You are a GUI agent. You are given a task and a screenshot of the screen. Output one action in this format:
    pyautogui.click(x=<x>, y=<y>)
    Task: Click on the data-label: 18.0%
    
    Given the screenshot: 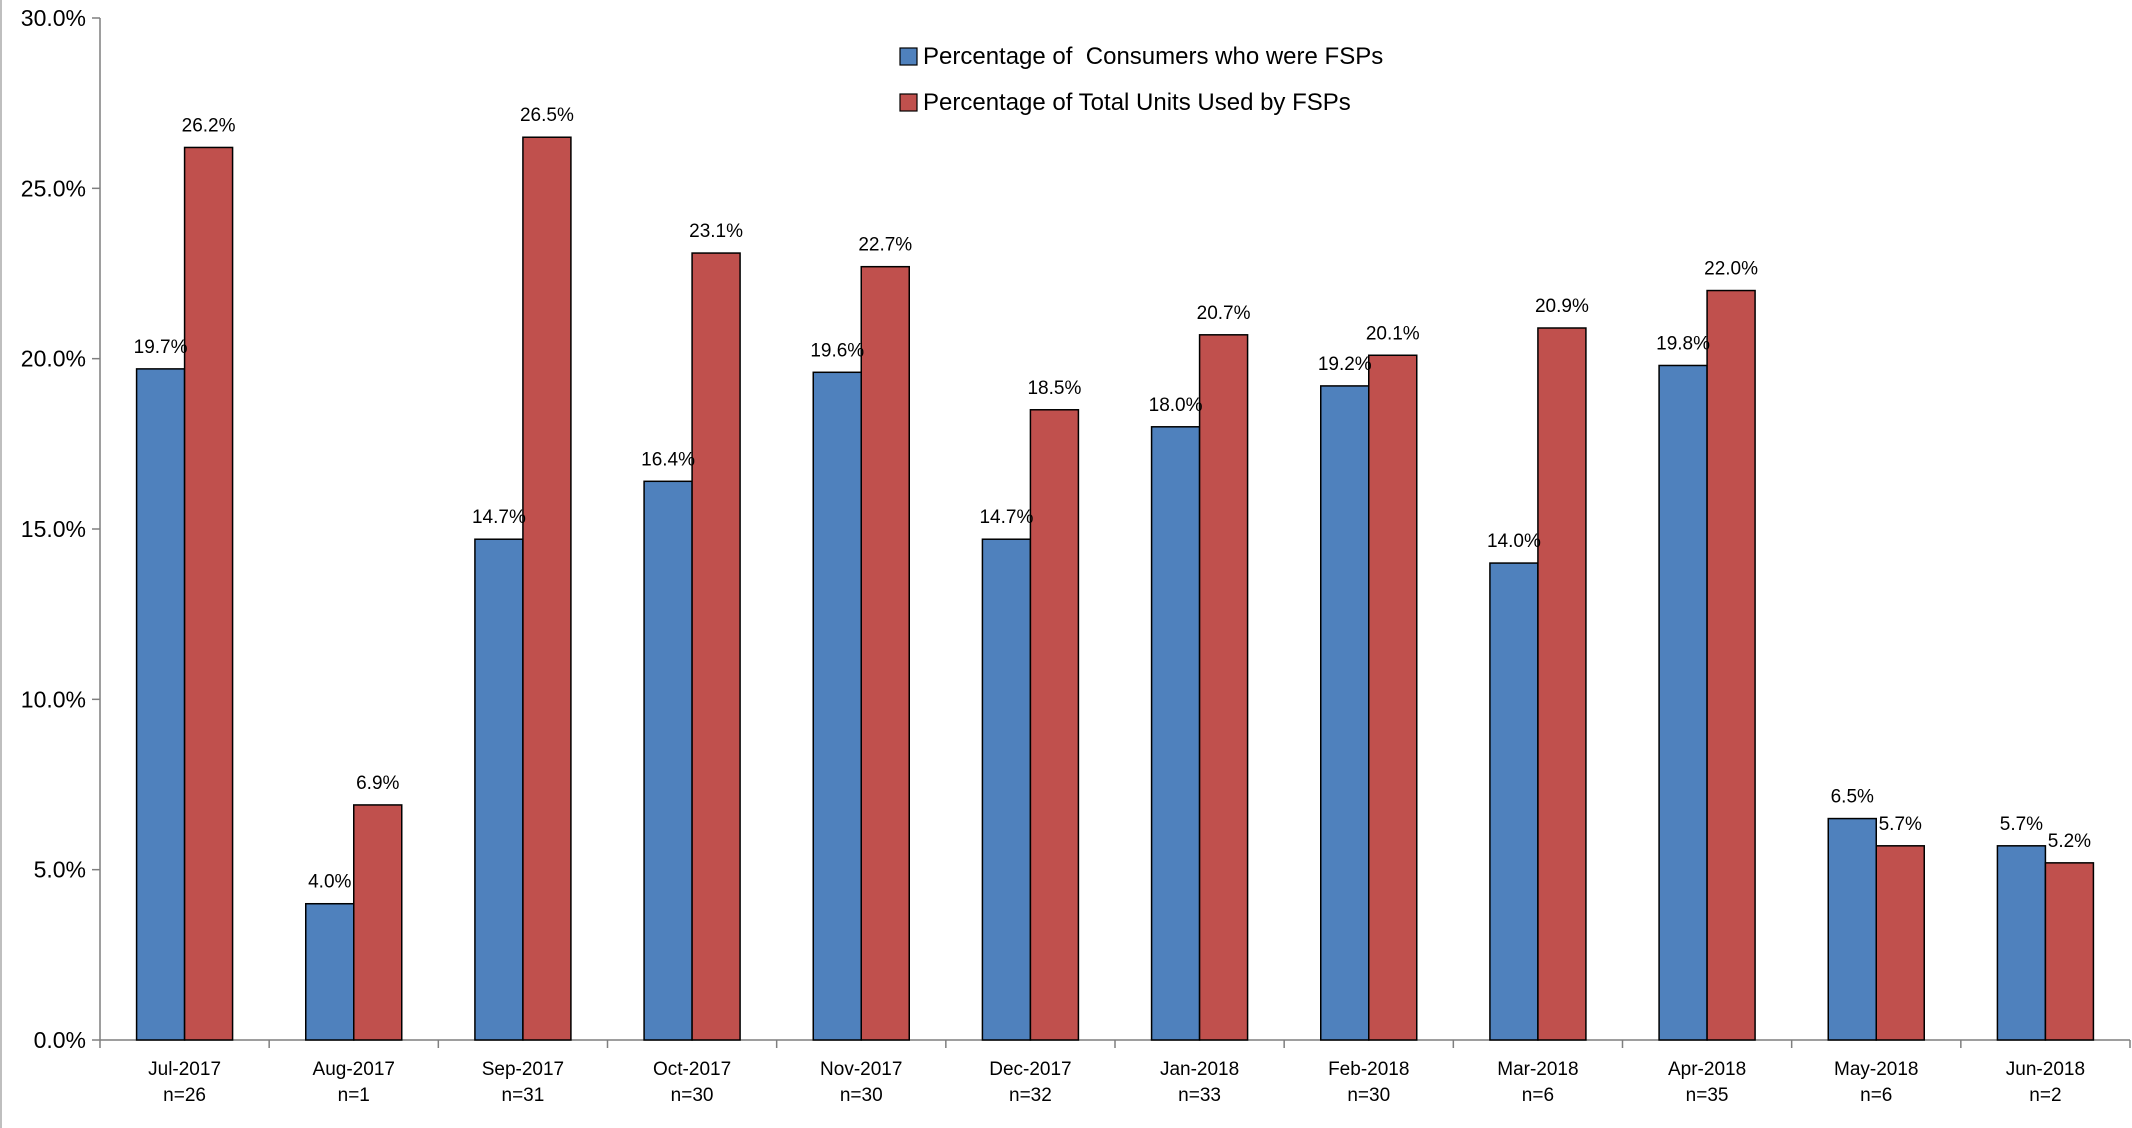 What is the action you would take?
    pyautogui.click(x=1176, y=405)
    